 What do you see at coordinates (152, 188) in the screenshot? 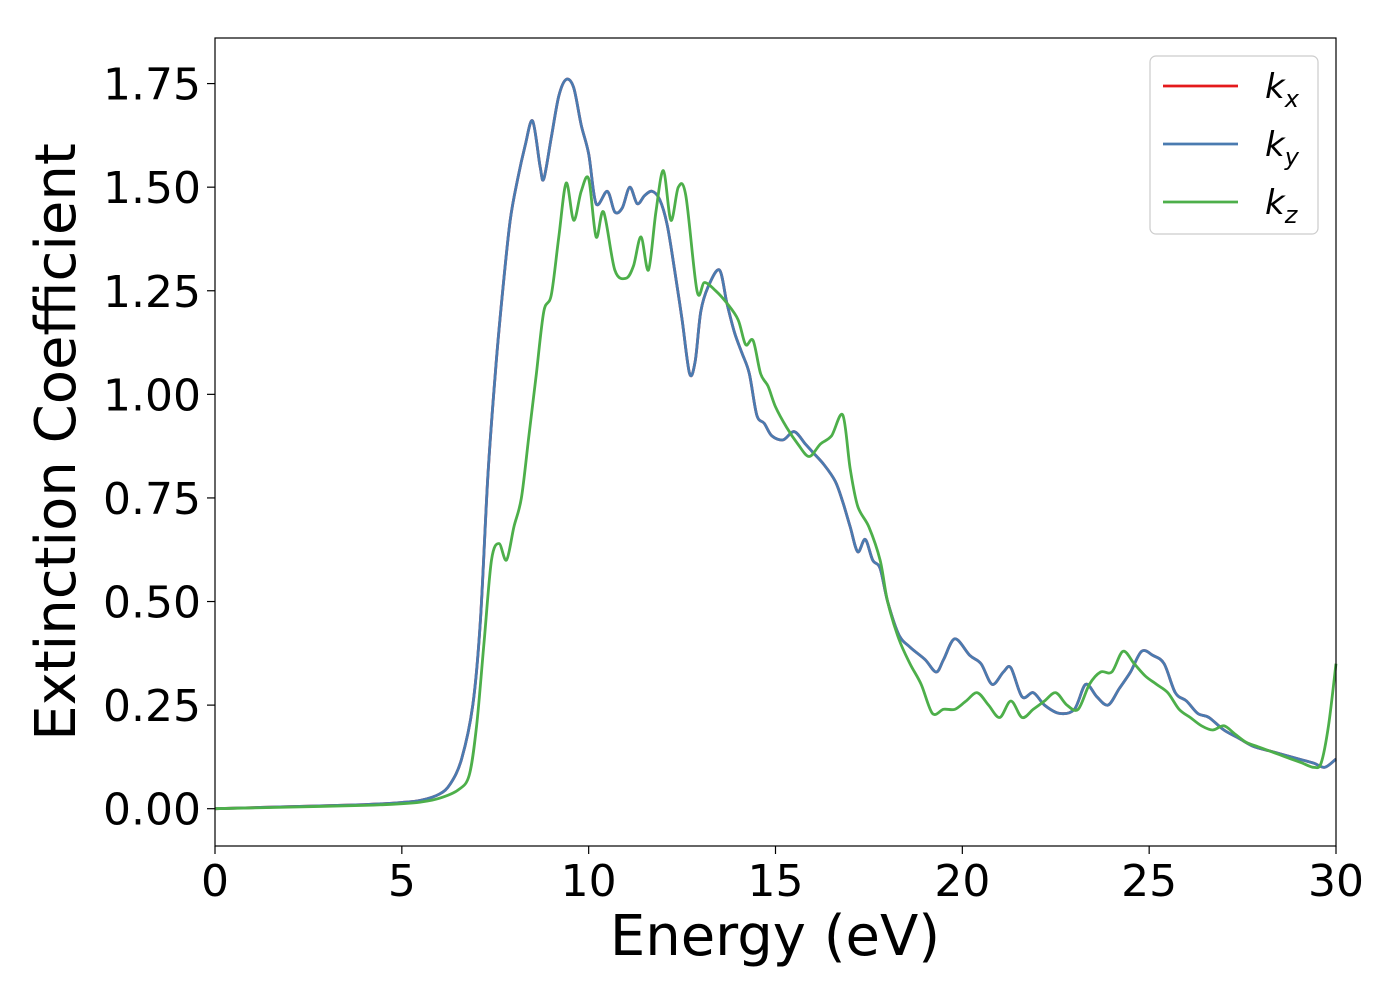
I see `y-tick-label: 1.50` at bounding box center [152, 188].